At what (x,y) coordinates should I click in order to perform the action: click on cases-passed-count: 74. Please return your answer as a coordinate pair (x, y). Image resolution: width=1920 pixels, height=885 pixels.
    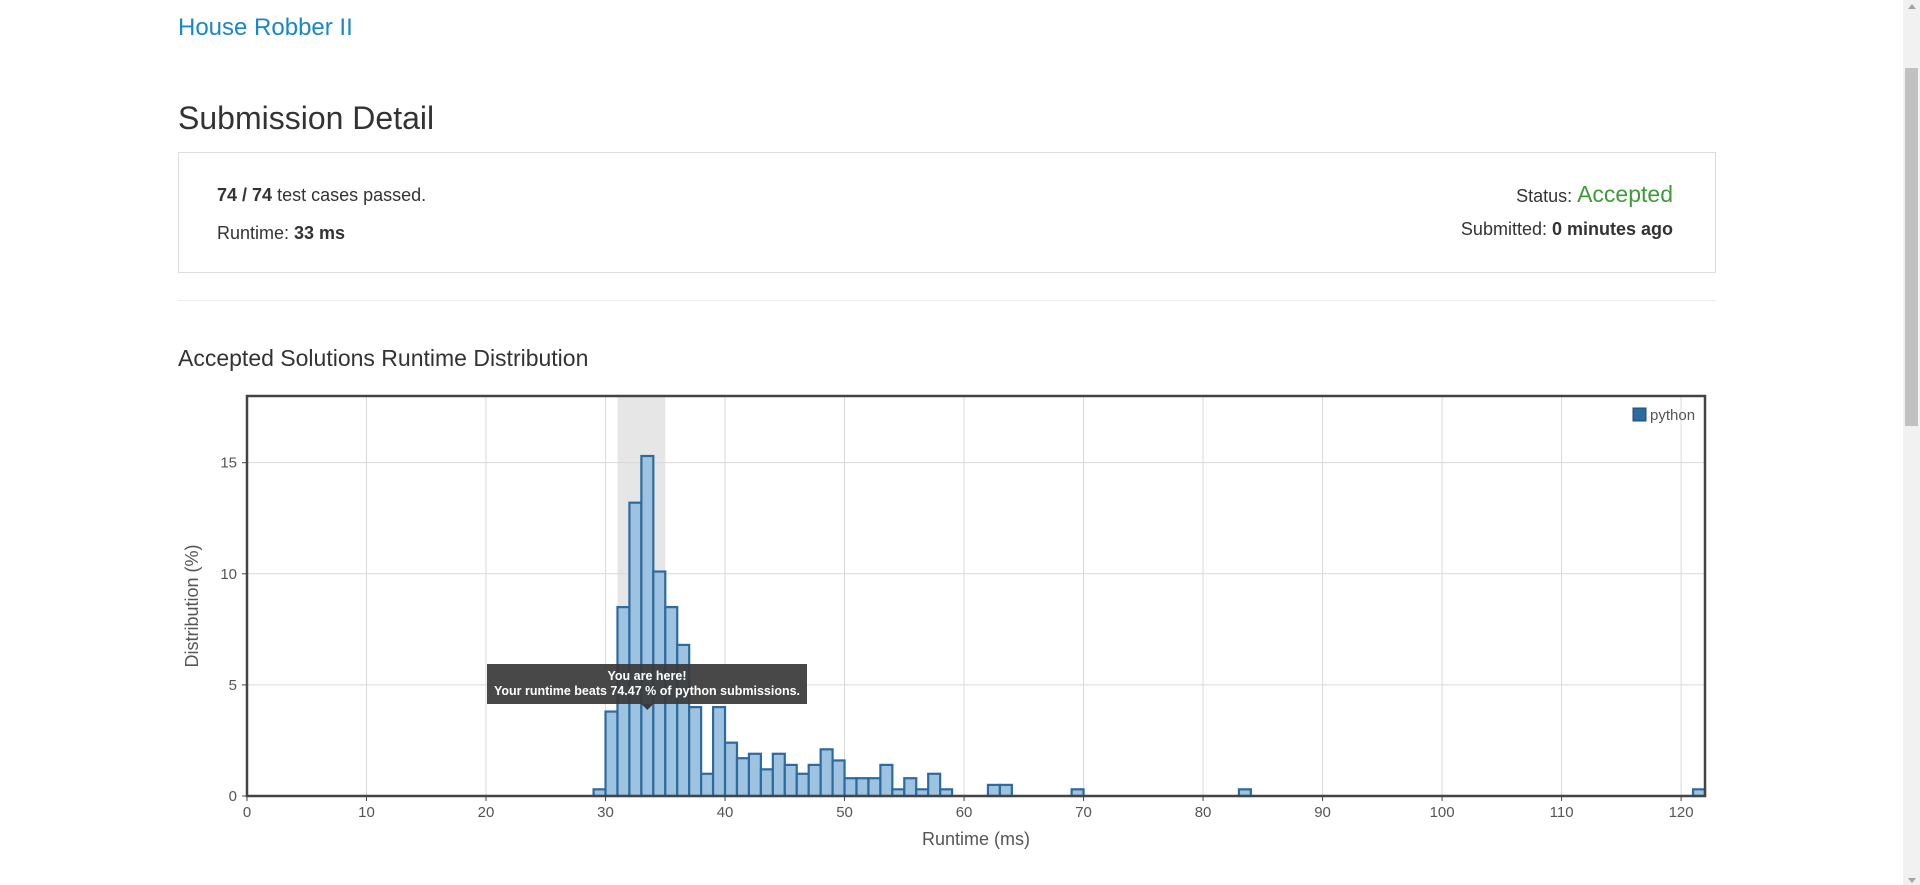
    Looking at the image, I should click on (227, 195).